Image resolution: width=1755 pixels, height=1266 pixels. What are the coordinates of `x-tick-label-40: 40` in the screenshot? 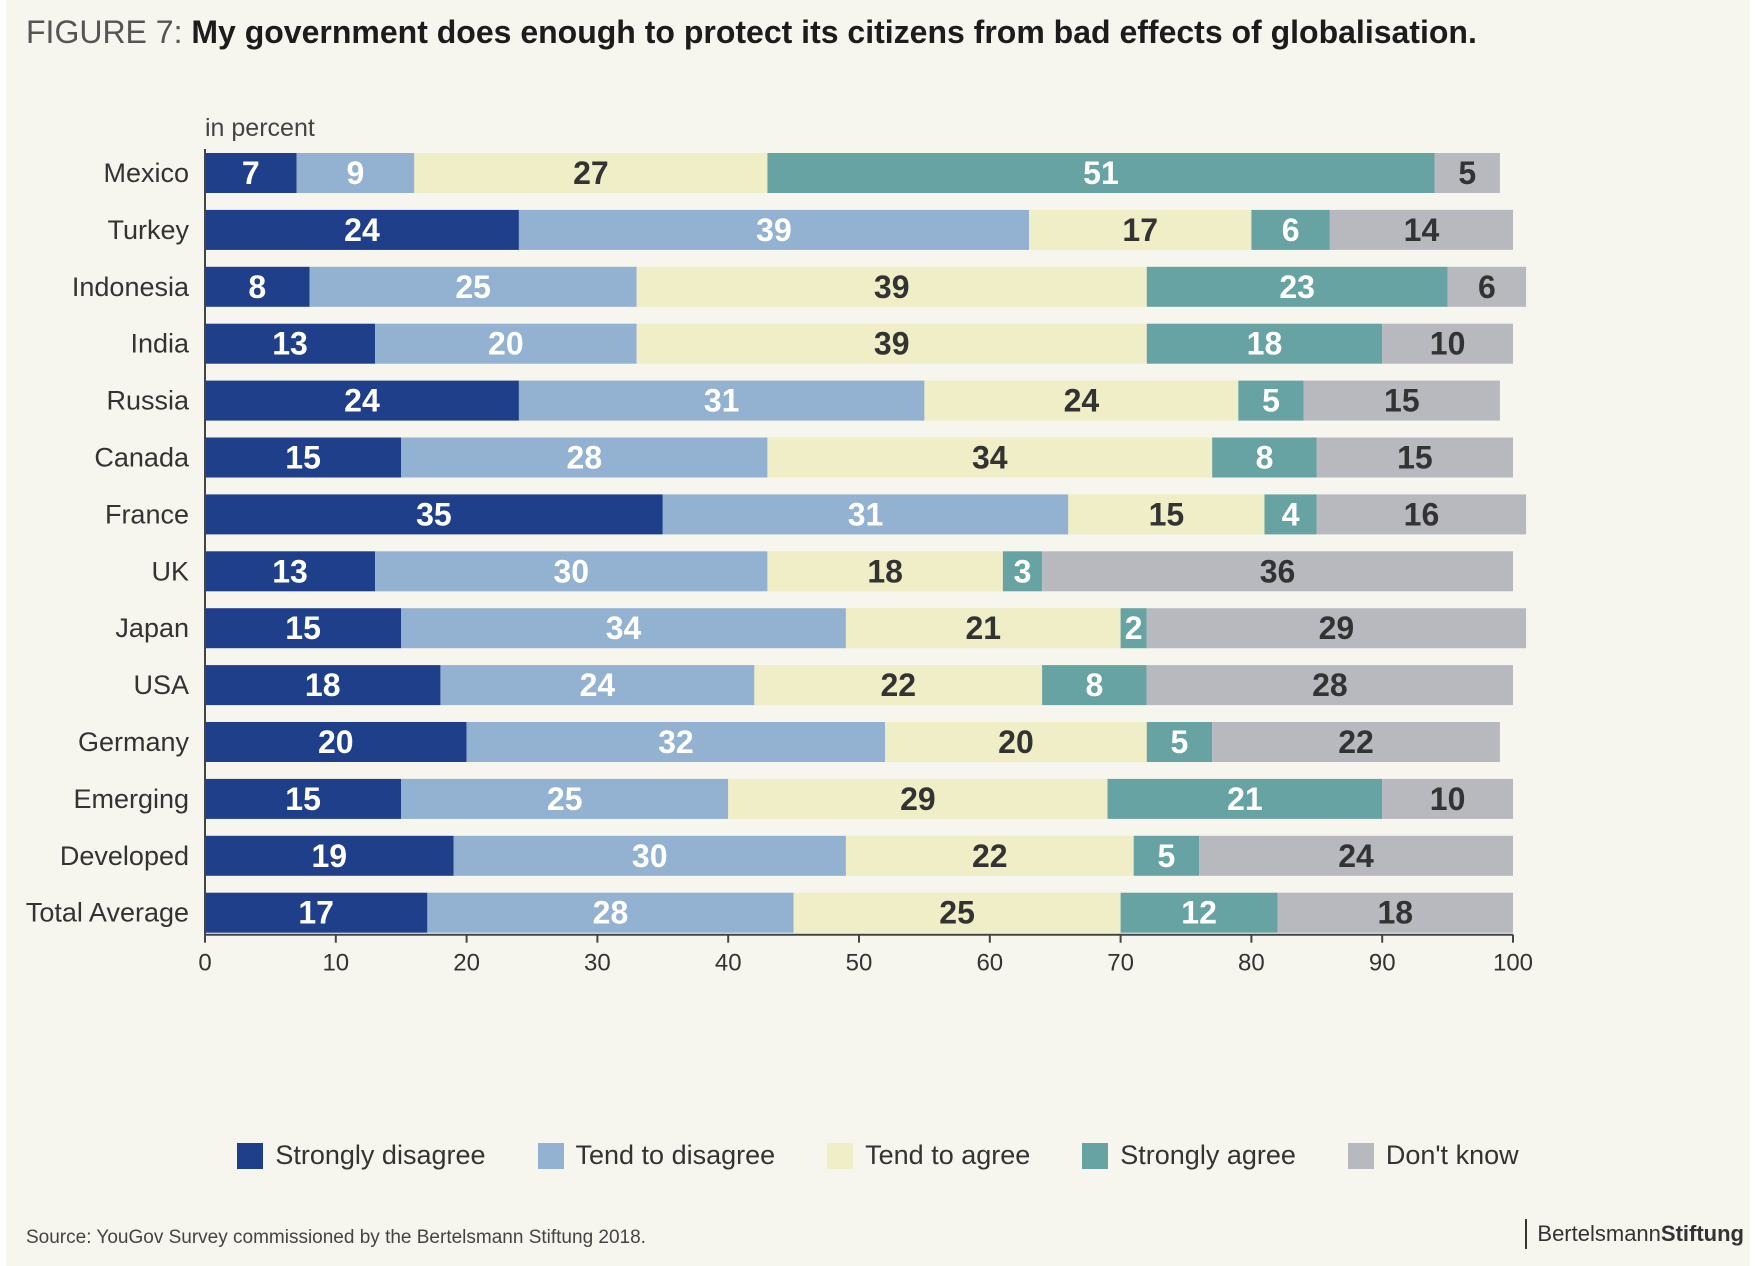 It's located at (728, 963).